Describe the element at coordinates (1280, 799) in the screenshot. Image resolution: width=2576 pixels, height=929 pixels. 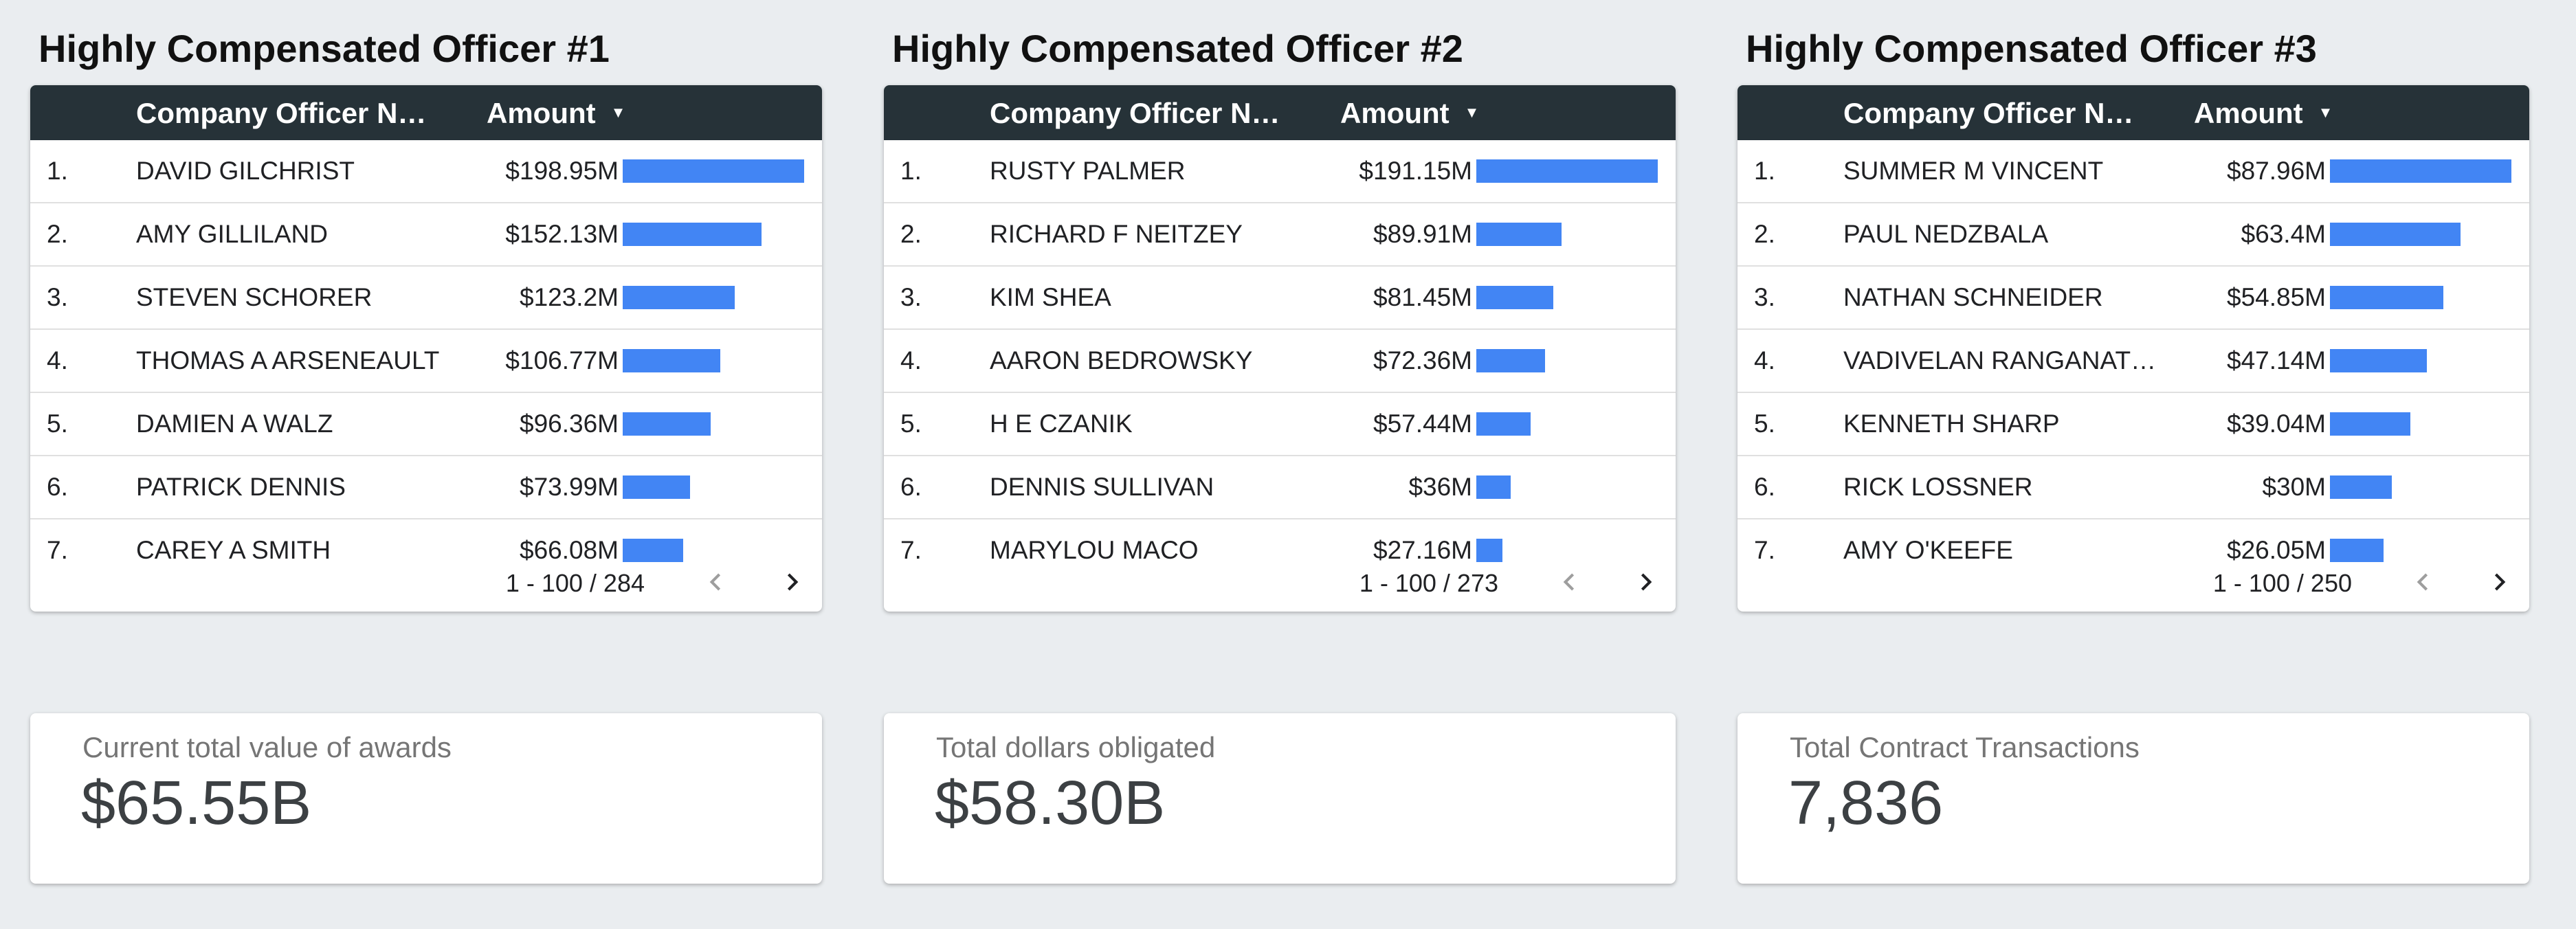
I see `kpi-card-total-dollars-obligated: Total dollars obligated $58.30B` at that location.